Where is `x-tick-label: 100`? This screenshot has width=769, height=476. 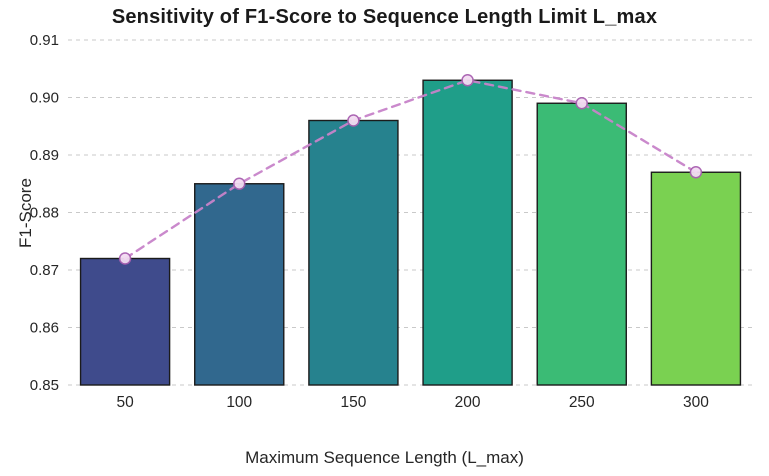 x-tick-label: 100 is located at coordinates (239, 402).